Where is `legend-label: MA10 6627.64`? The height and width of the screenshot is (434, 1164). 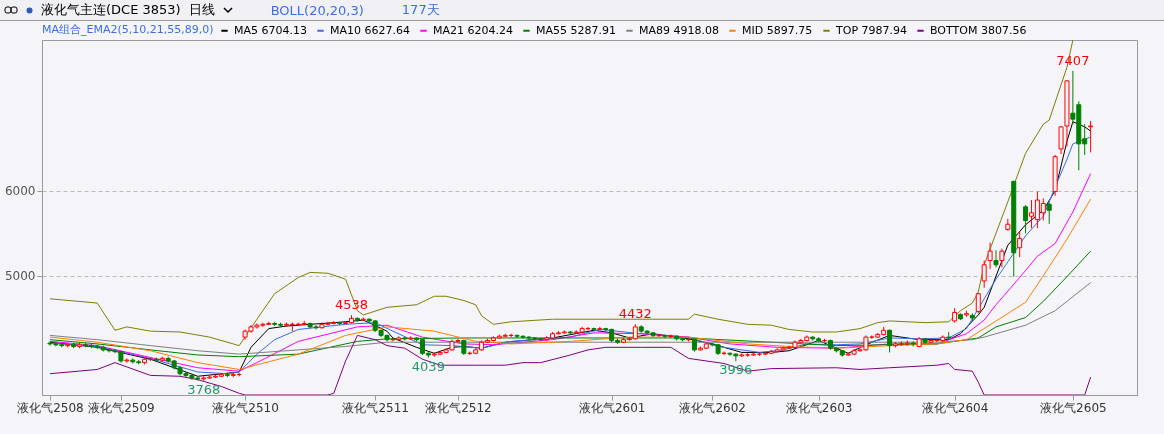
legend-label: MA10 6627.64 is located at coordinates (370, 30).